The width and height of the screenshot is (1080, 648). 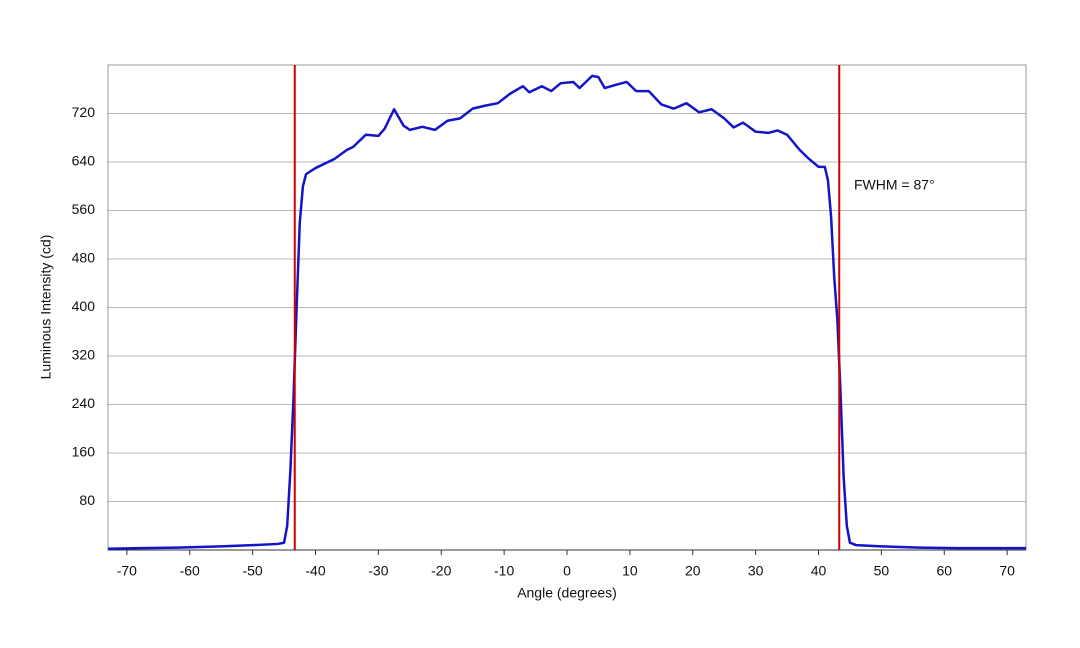 I want to click on x-tick-label: -60, so click(x=190, y=571).